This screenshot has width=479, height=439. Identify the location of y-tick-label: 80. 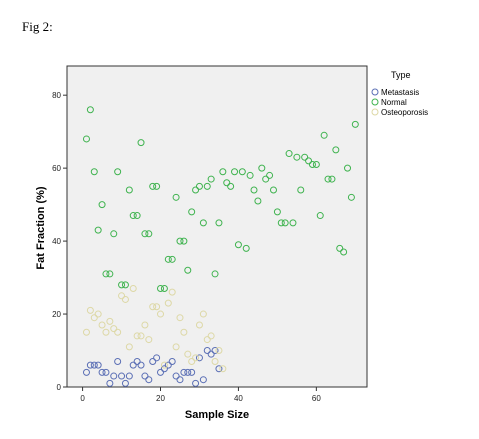
(56, 95).